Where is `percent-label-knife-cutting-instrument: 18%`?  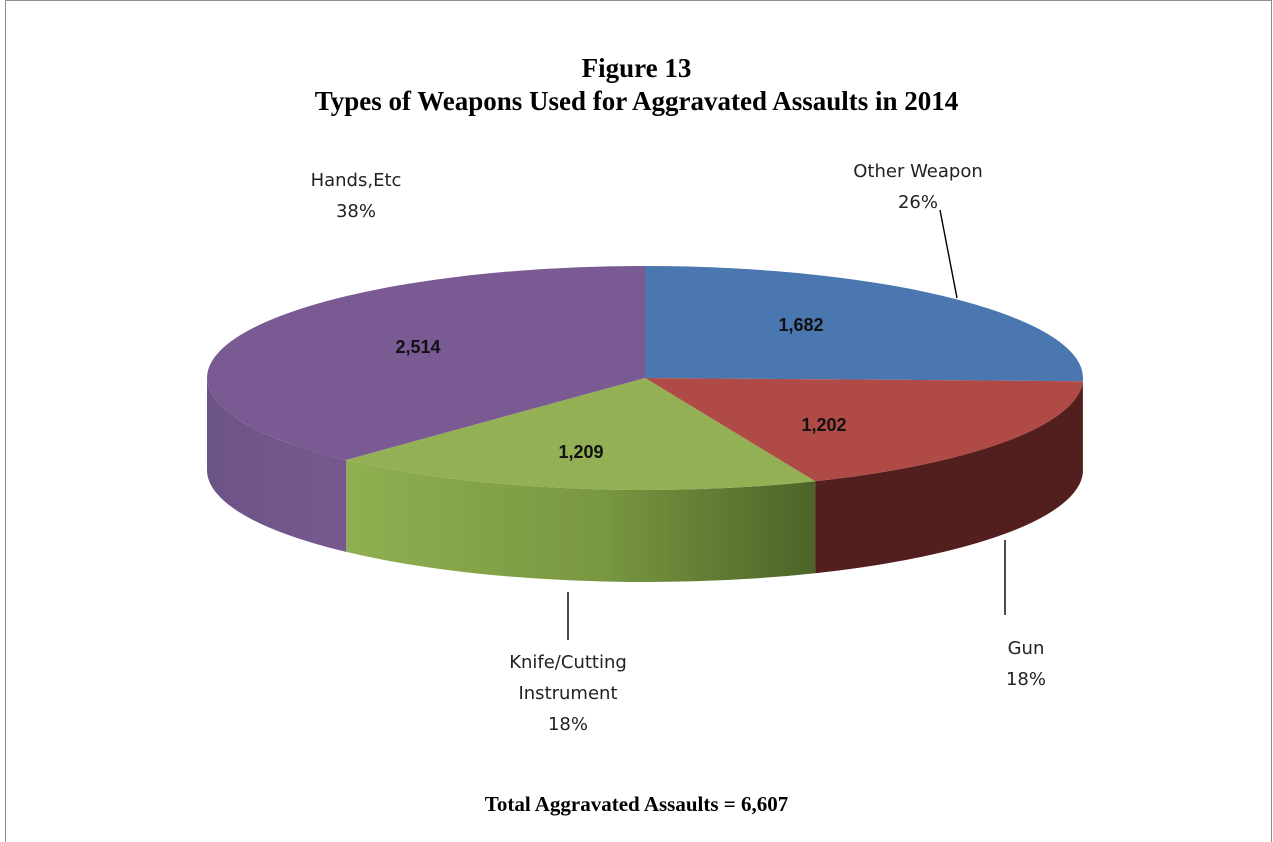
percent-label-knife-cutting-instrument: 18% is located at coordinates (568, 724).